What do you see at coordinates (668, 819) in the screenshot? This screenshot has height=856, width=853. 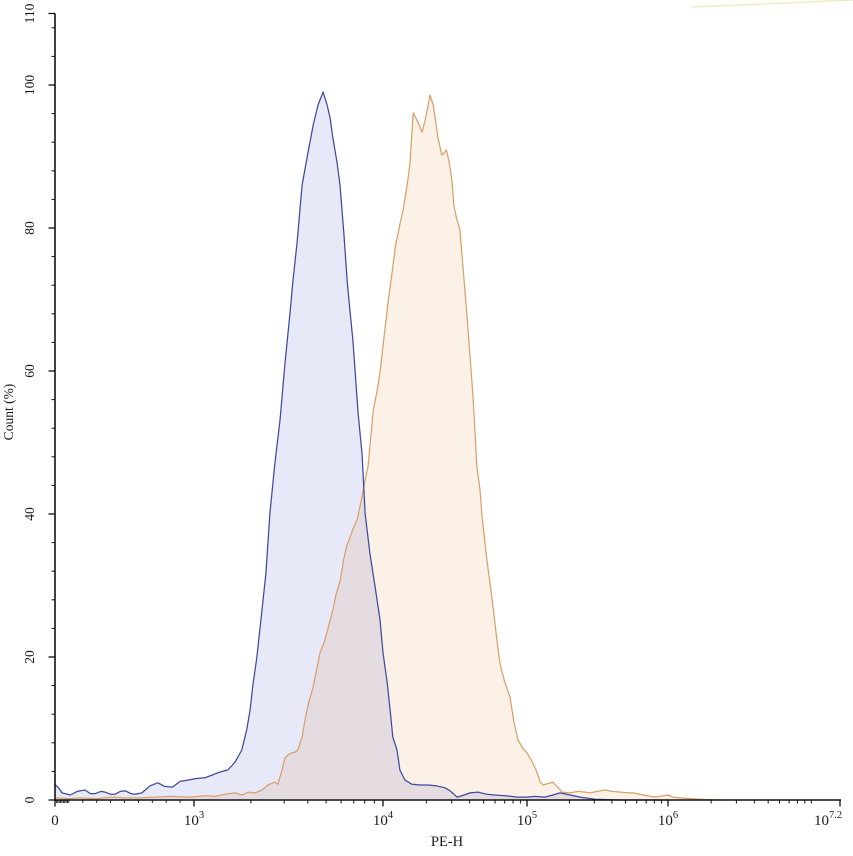 I see `x-tick-label: 10⁶` at bounding box center [668, 819].